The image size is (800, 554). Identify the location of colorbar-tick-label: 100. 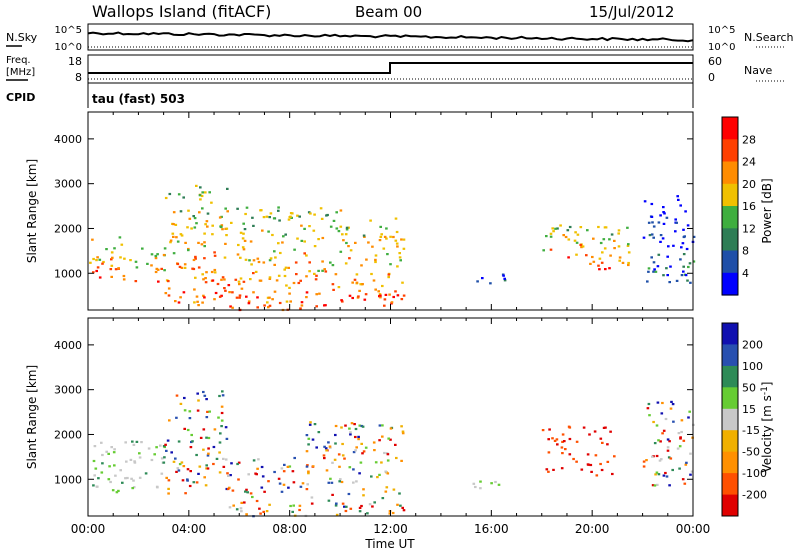
(752, 366).